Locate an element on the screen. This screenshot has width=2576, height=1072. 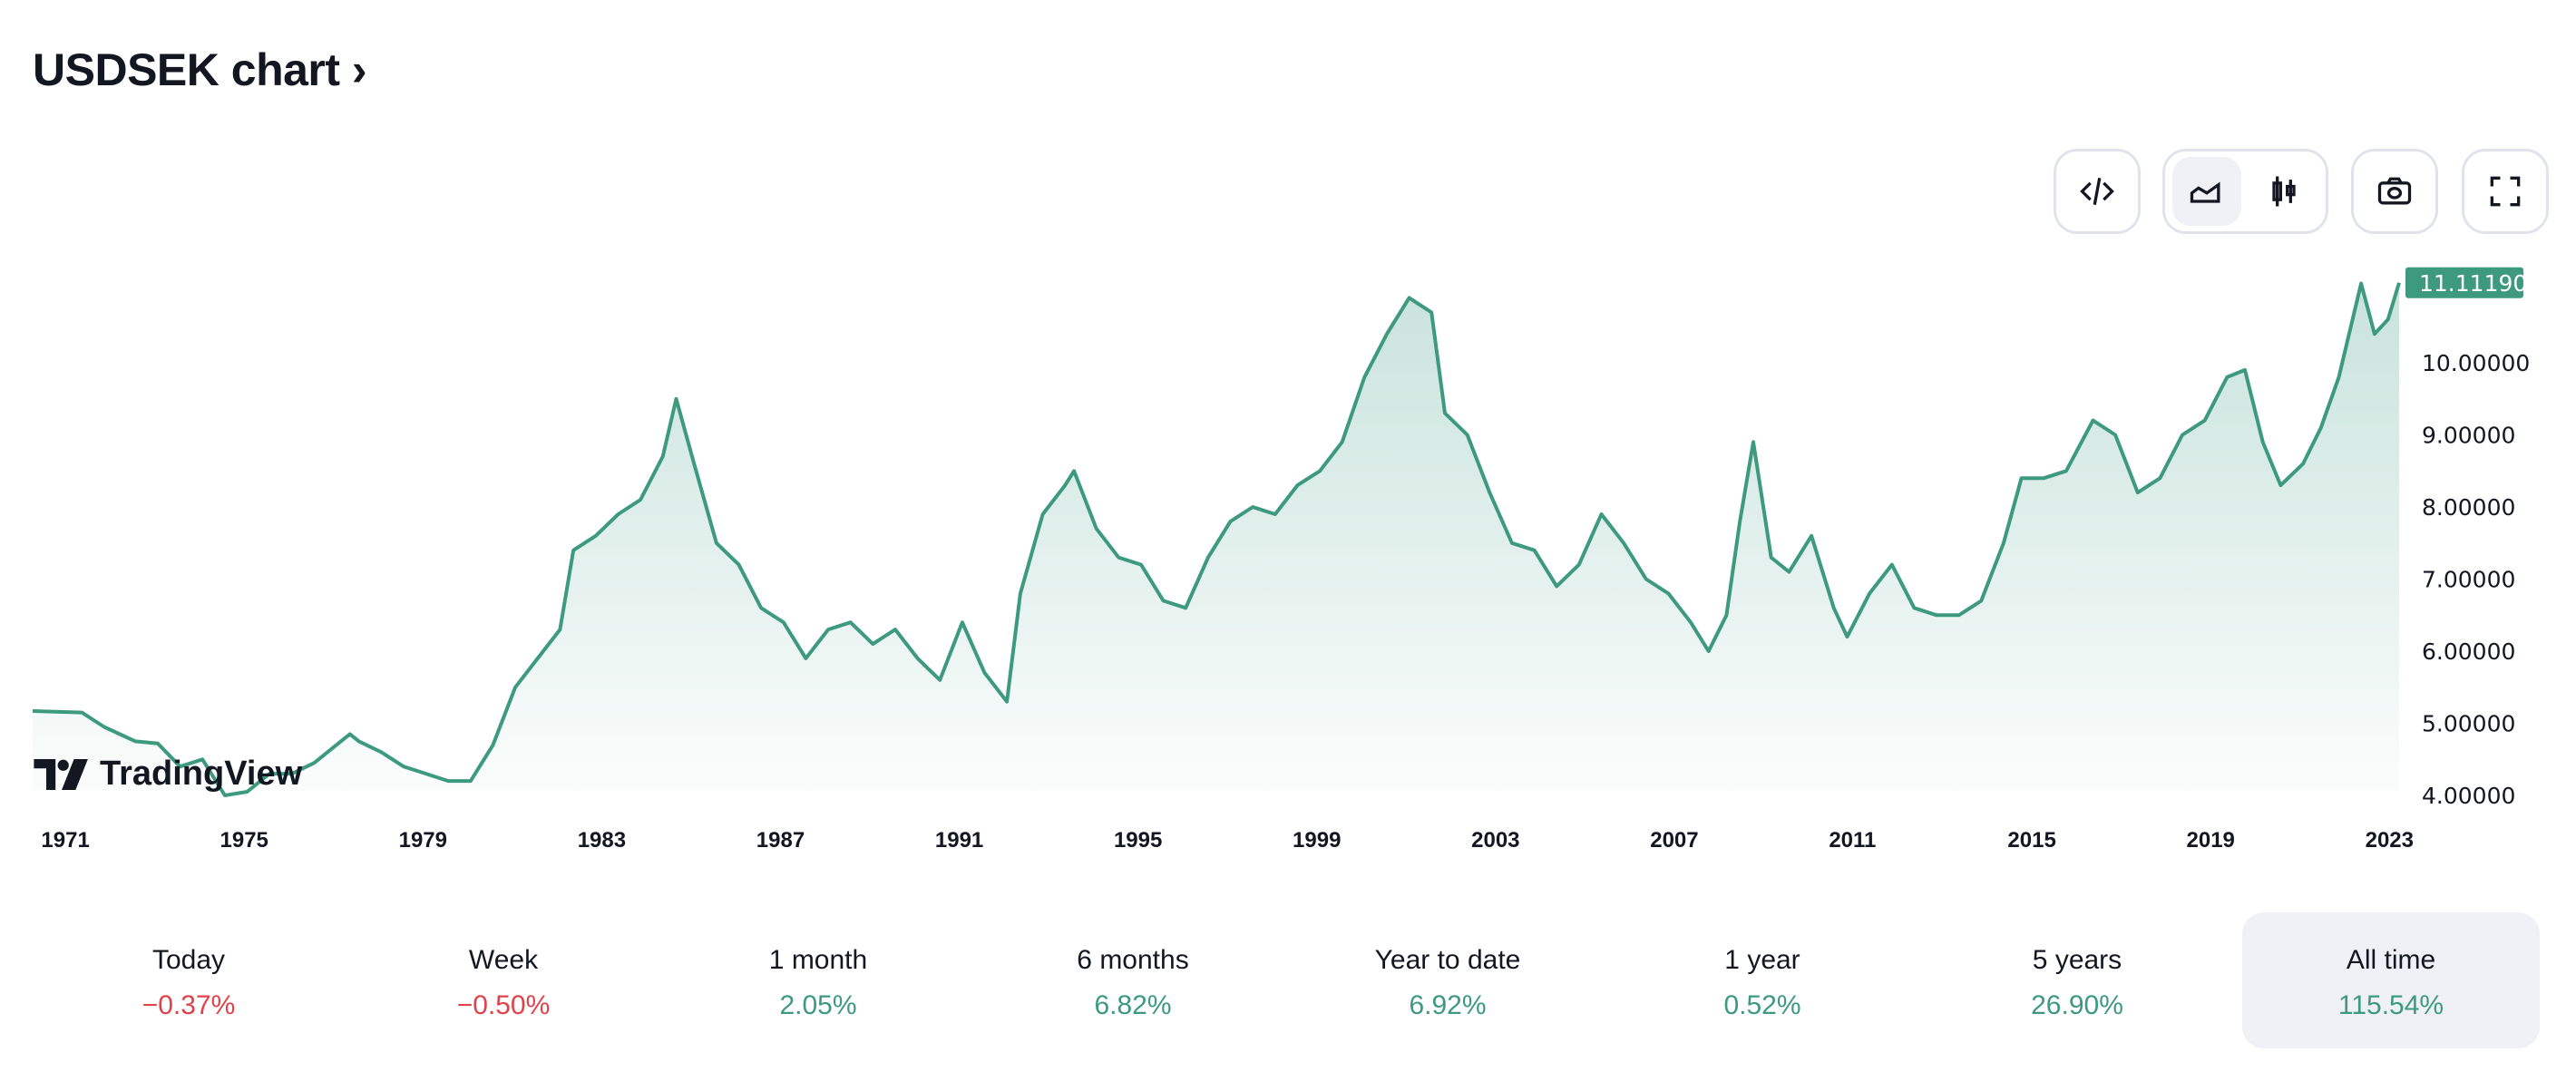
period-label: All time is located at coordinates (2391, 960).